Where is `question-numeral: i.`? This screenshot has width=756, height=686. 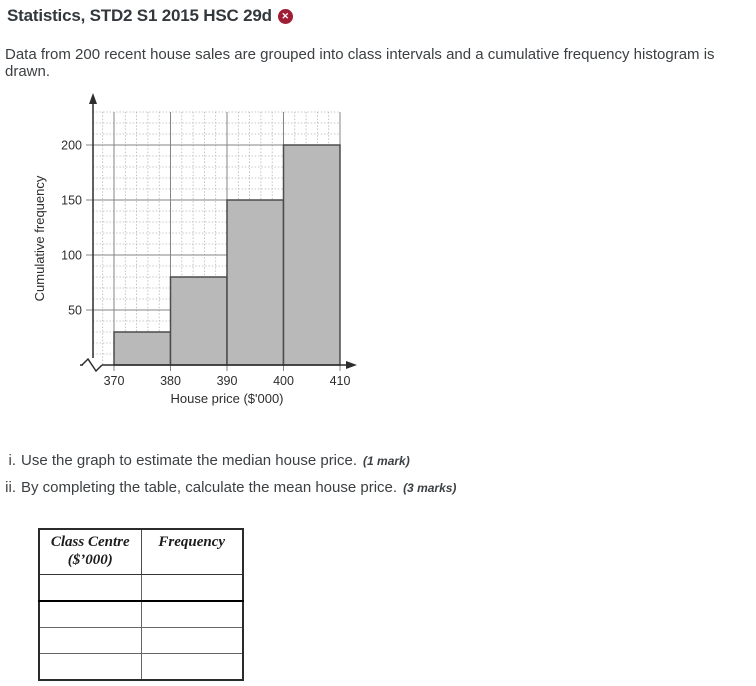 question-numeral: i. is located at coordinates (12, 460).